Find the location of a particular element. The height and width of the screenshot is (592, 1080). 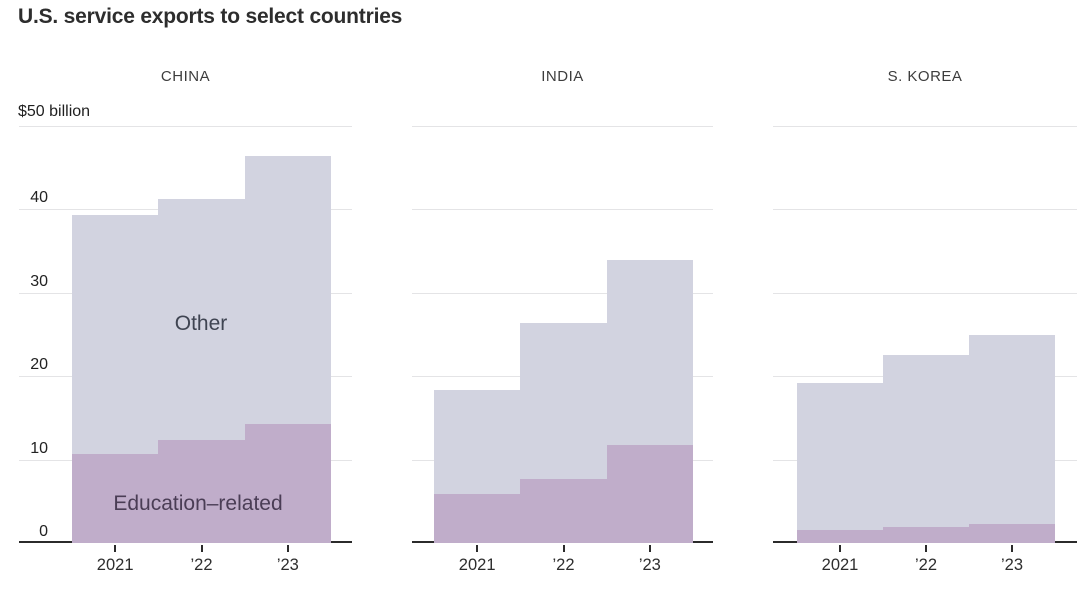

series-label-other: Other is located at coordinates (201, 323).